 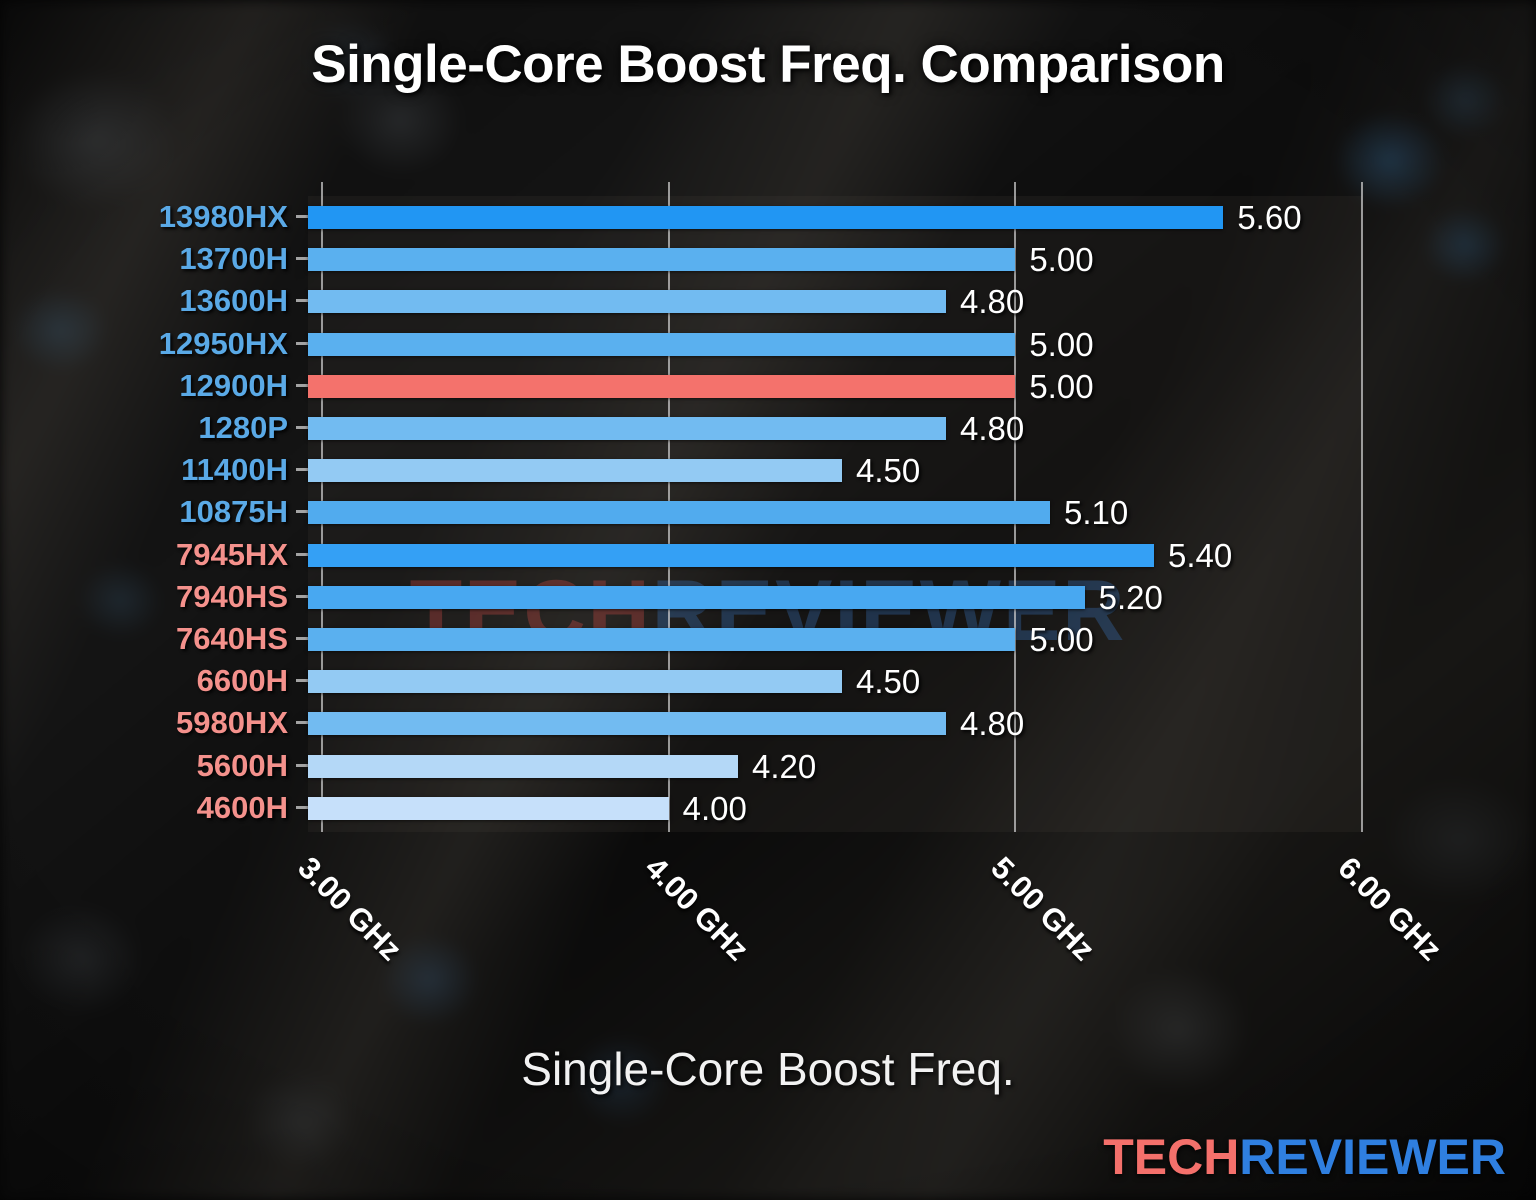 I want to click on techreviewer-logo: TECHREVIEWER, so click(x=1304, y=1157).